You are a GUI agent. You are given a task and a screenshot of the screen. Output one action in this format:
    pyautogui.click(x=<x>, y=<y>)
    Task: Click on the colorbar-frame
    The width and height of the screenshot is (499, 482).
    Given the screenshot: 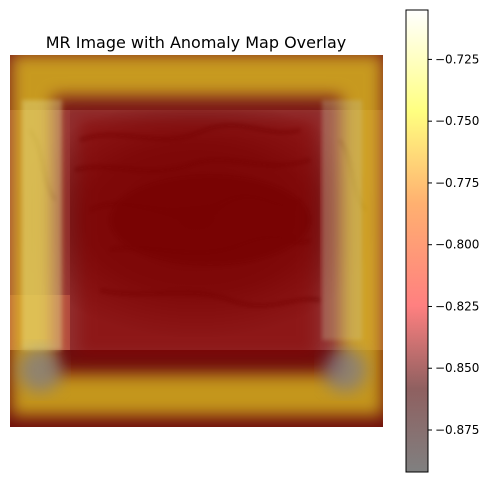 What is the action you would take?
    pyautogui.click(x=417, y=241)
    